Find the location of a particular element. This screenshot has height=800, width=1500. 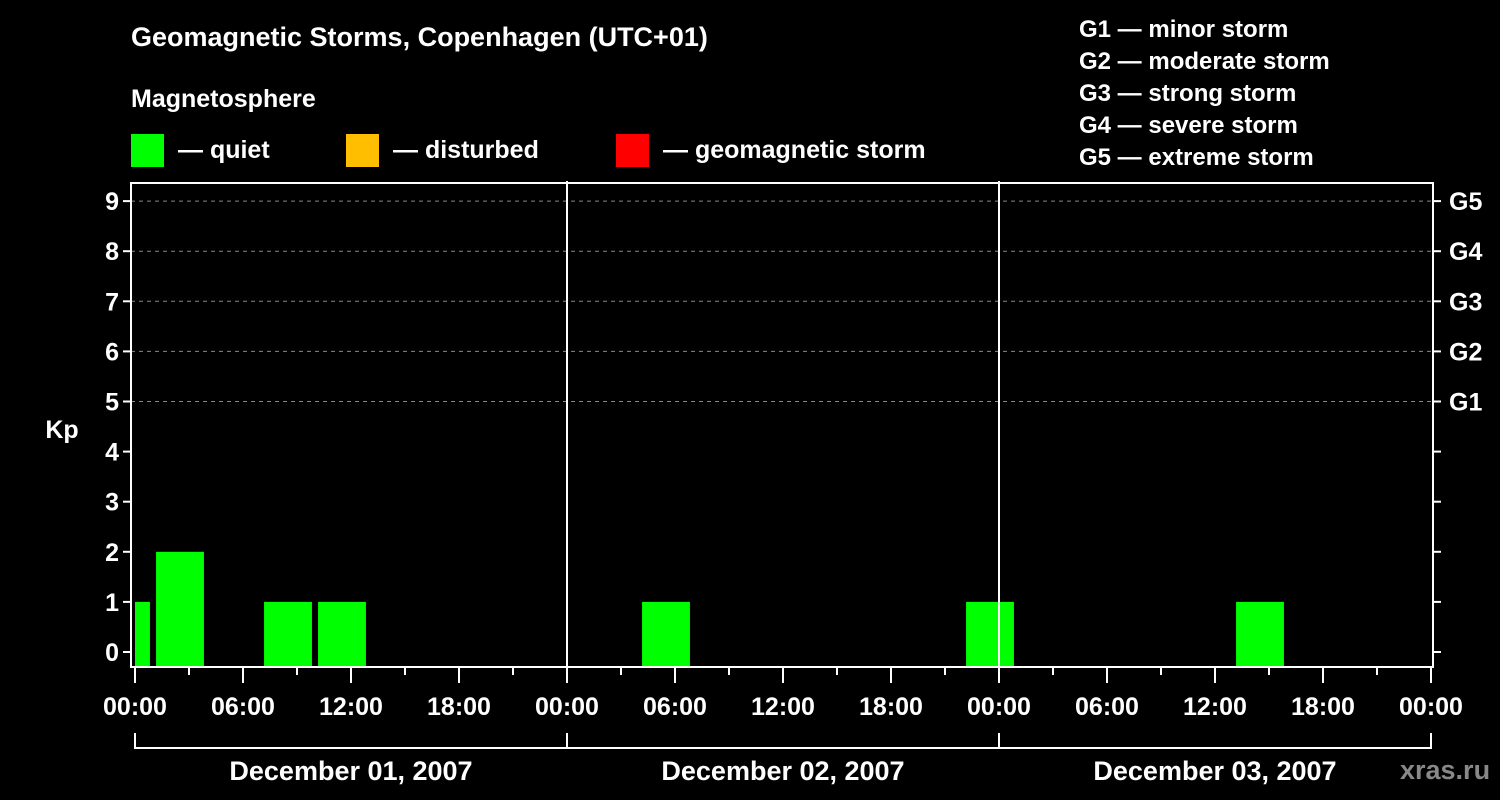

legend-label: — quiet is located at coordinates (224, 150).